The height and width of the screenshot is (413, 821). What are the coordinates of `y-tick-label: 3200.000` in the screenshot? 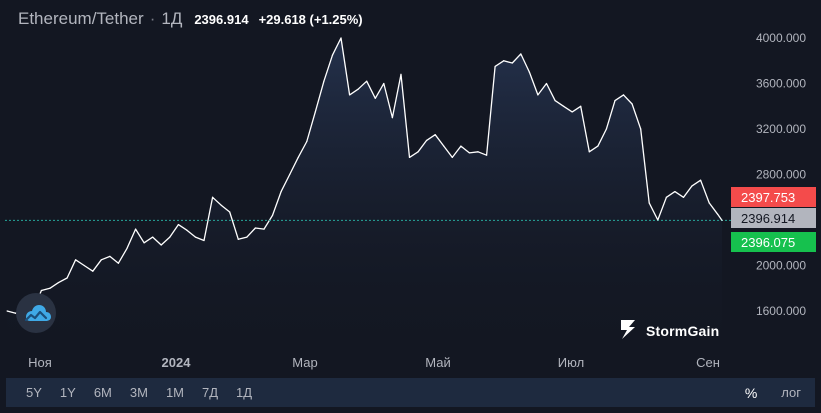 It's located at (781, 129).